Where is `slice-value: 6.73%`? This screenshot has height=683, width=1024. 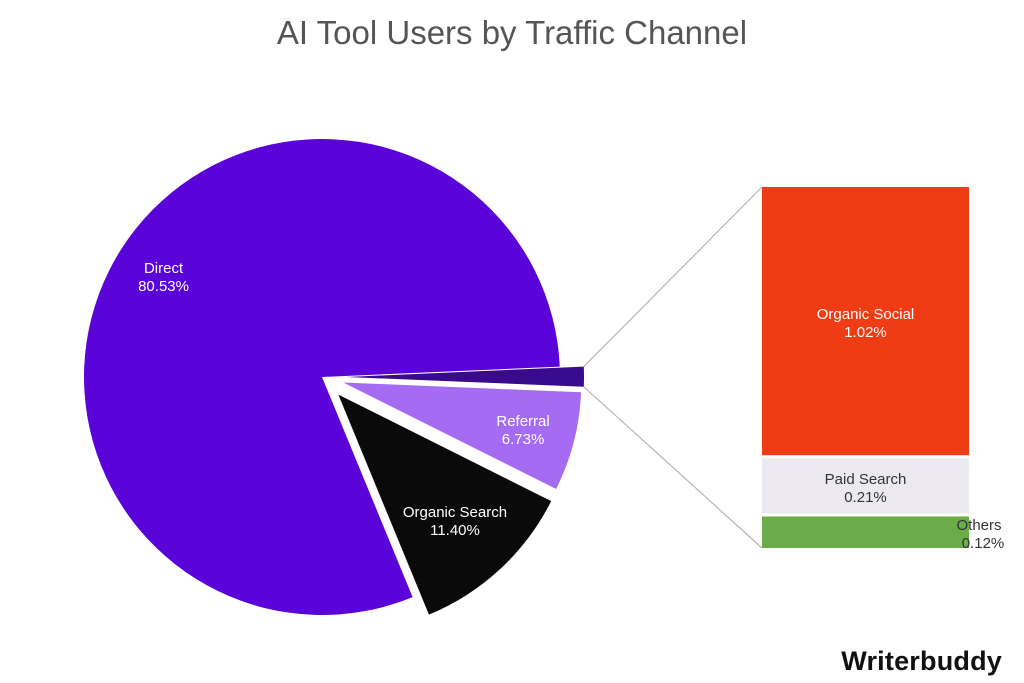
slice-value: 6.73% is located at coordinates (523, 439).